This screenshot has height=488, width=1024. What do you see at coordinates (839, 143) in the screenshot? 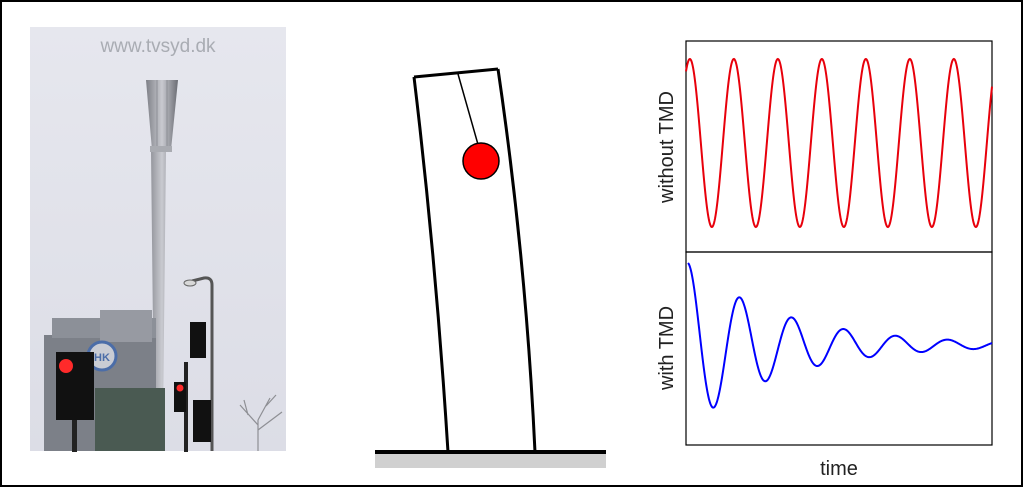
I see `response-without-tmd` at bounding box center [839, 143].